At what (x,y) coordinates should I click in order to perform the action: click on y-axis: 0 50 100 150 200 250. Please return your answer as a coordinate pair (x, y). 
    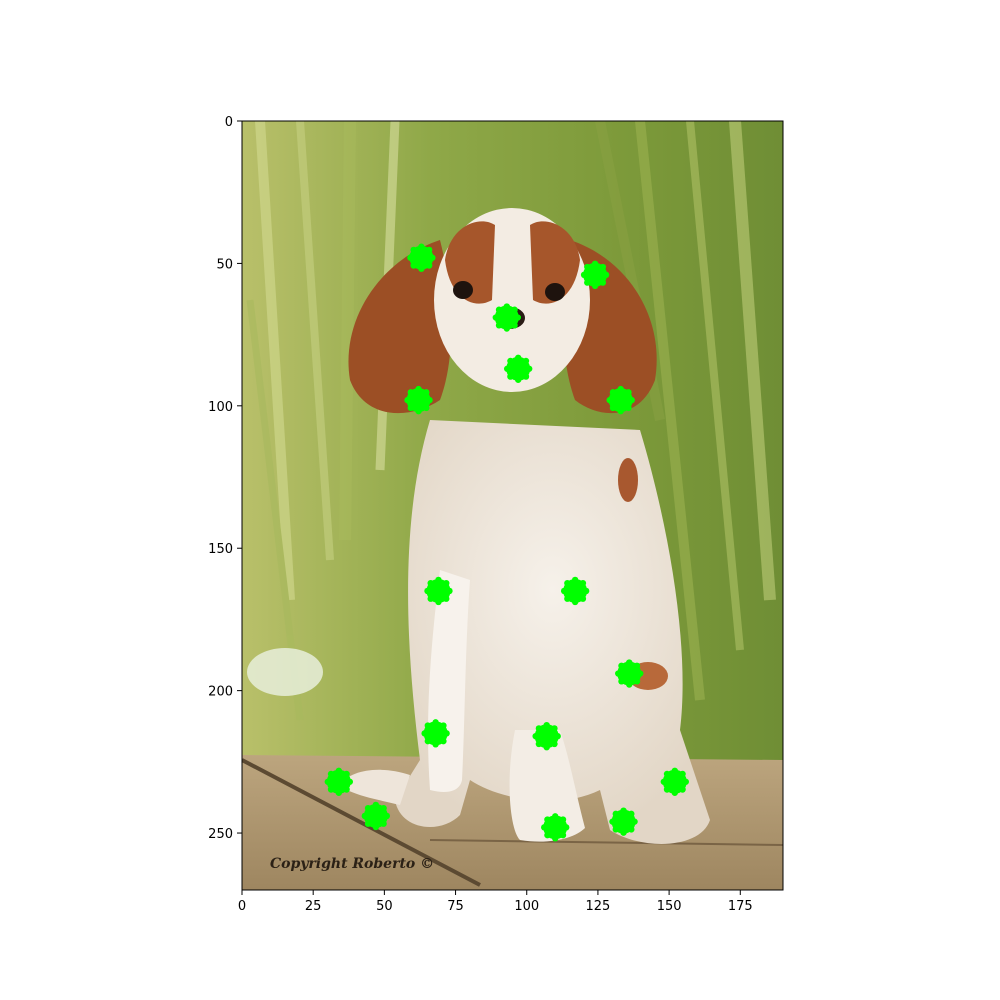
    Looking at the image, I should click on (225, 478).